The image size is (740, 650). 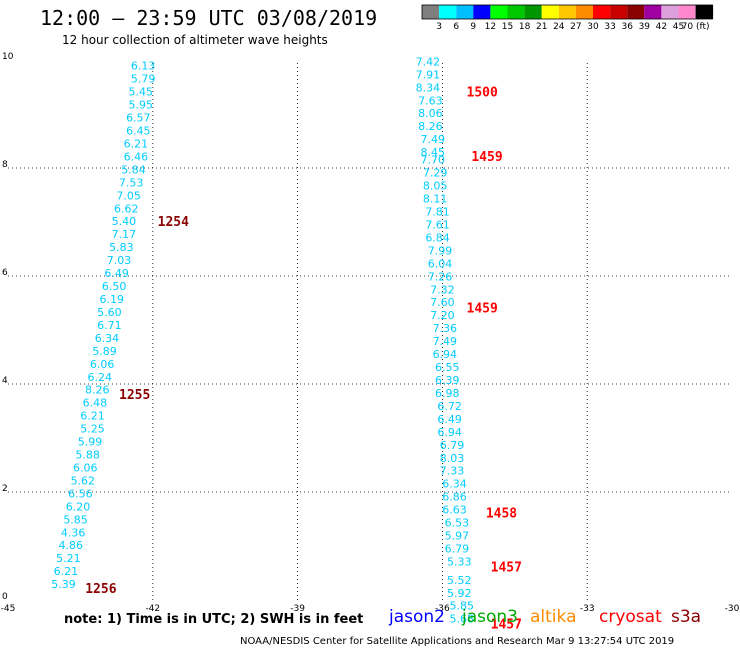 I want to click on x-tick-label: -33, so click(x=587, y=609).